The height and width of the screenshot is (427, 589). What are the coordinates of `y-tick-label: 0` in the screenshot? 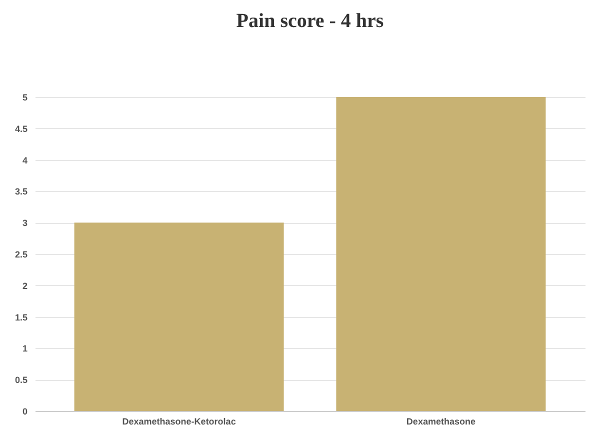 It's located at (25, 411).